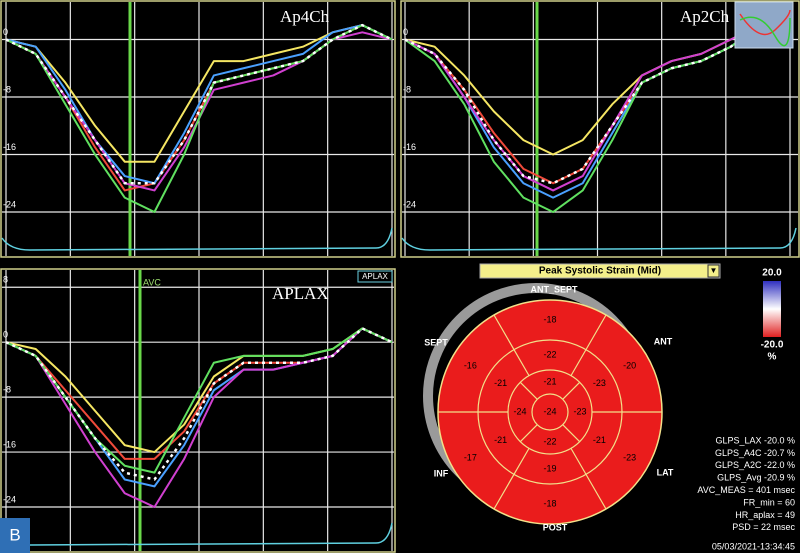  Describe the element at coordinates (300, 293) in the screenshot. I see `panel-title: APLAX` at that location.